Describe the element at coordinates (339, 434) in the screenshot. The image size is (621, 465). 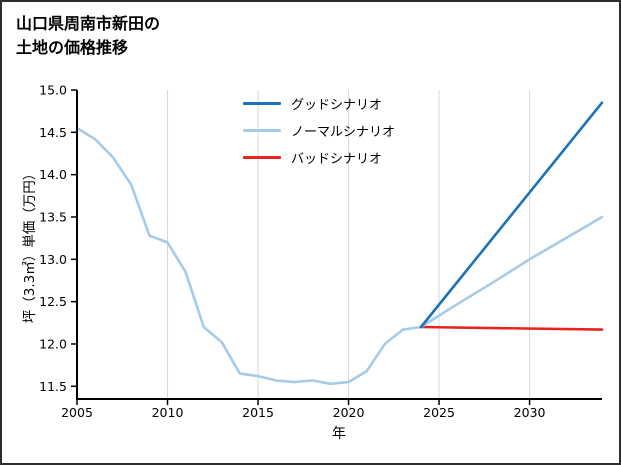
I see `x-axis-label: 年` at that location.